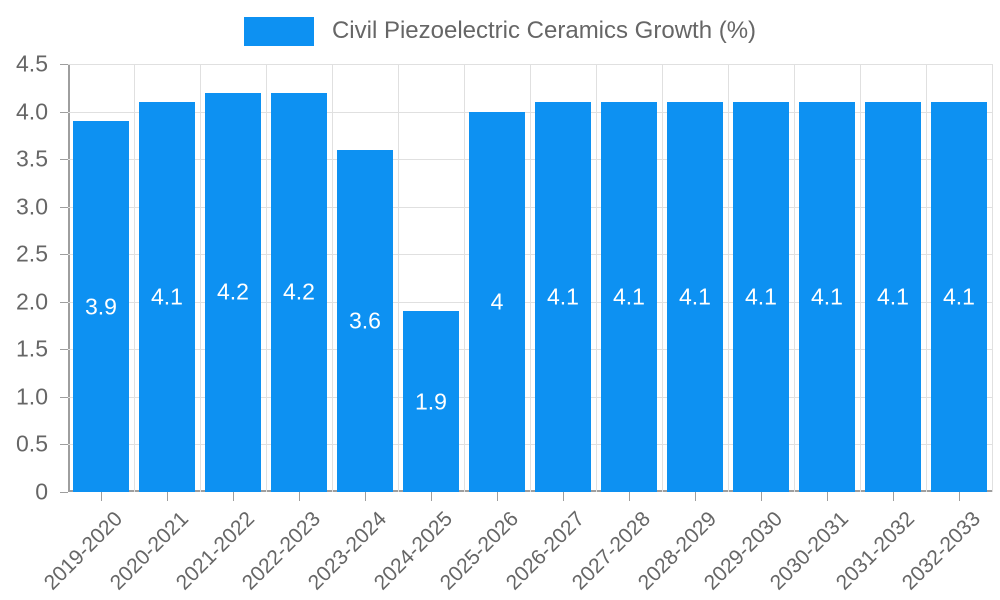 Image resolution: width=1000 pixels, height=600 pixels. I want to click on y-tick-label: 3.0, so click(32, 206).